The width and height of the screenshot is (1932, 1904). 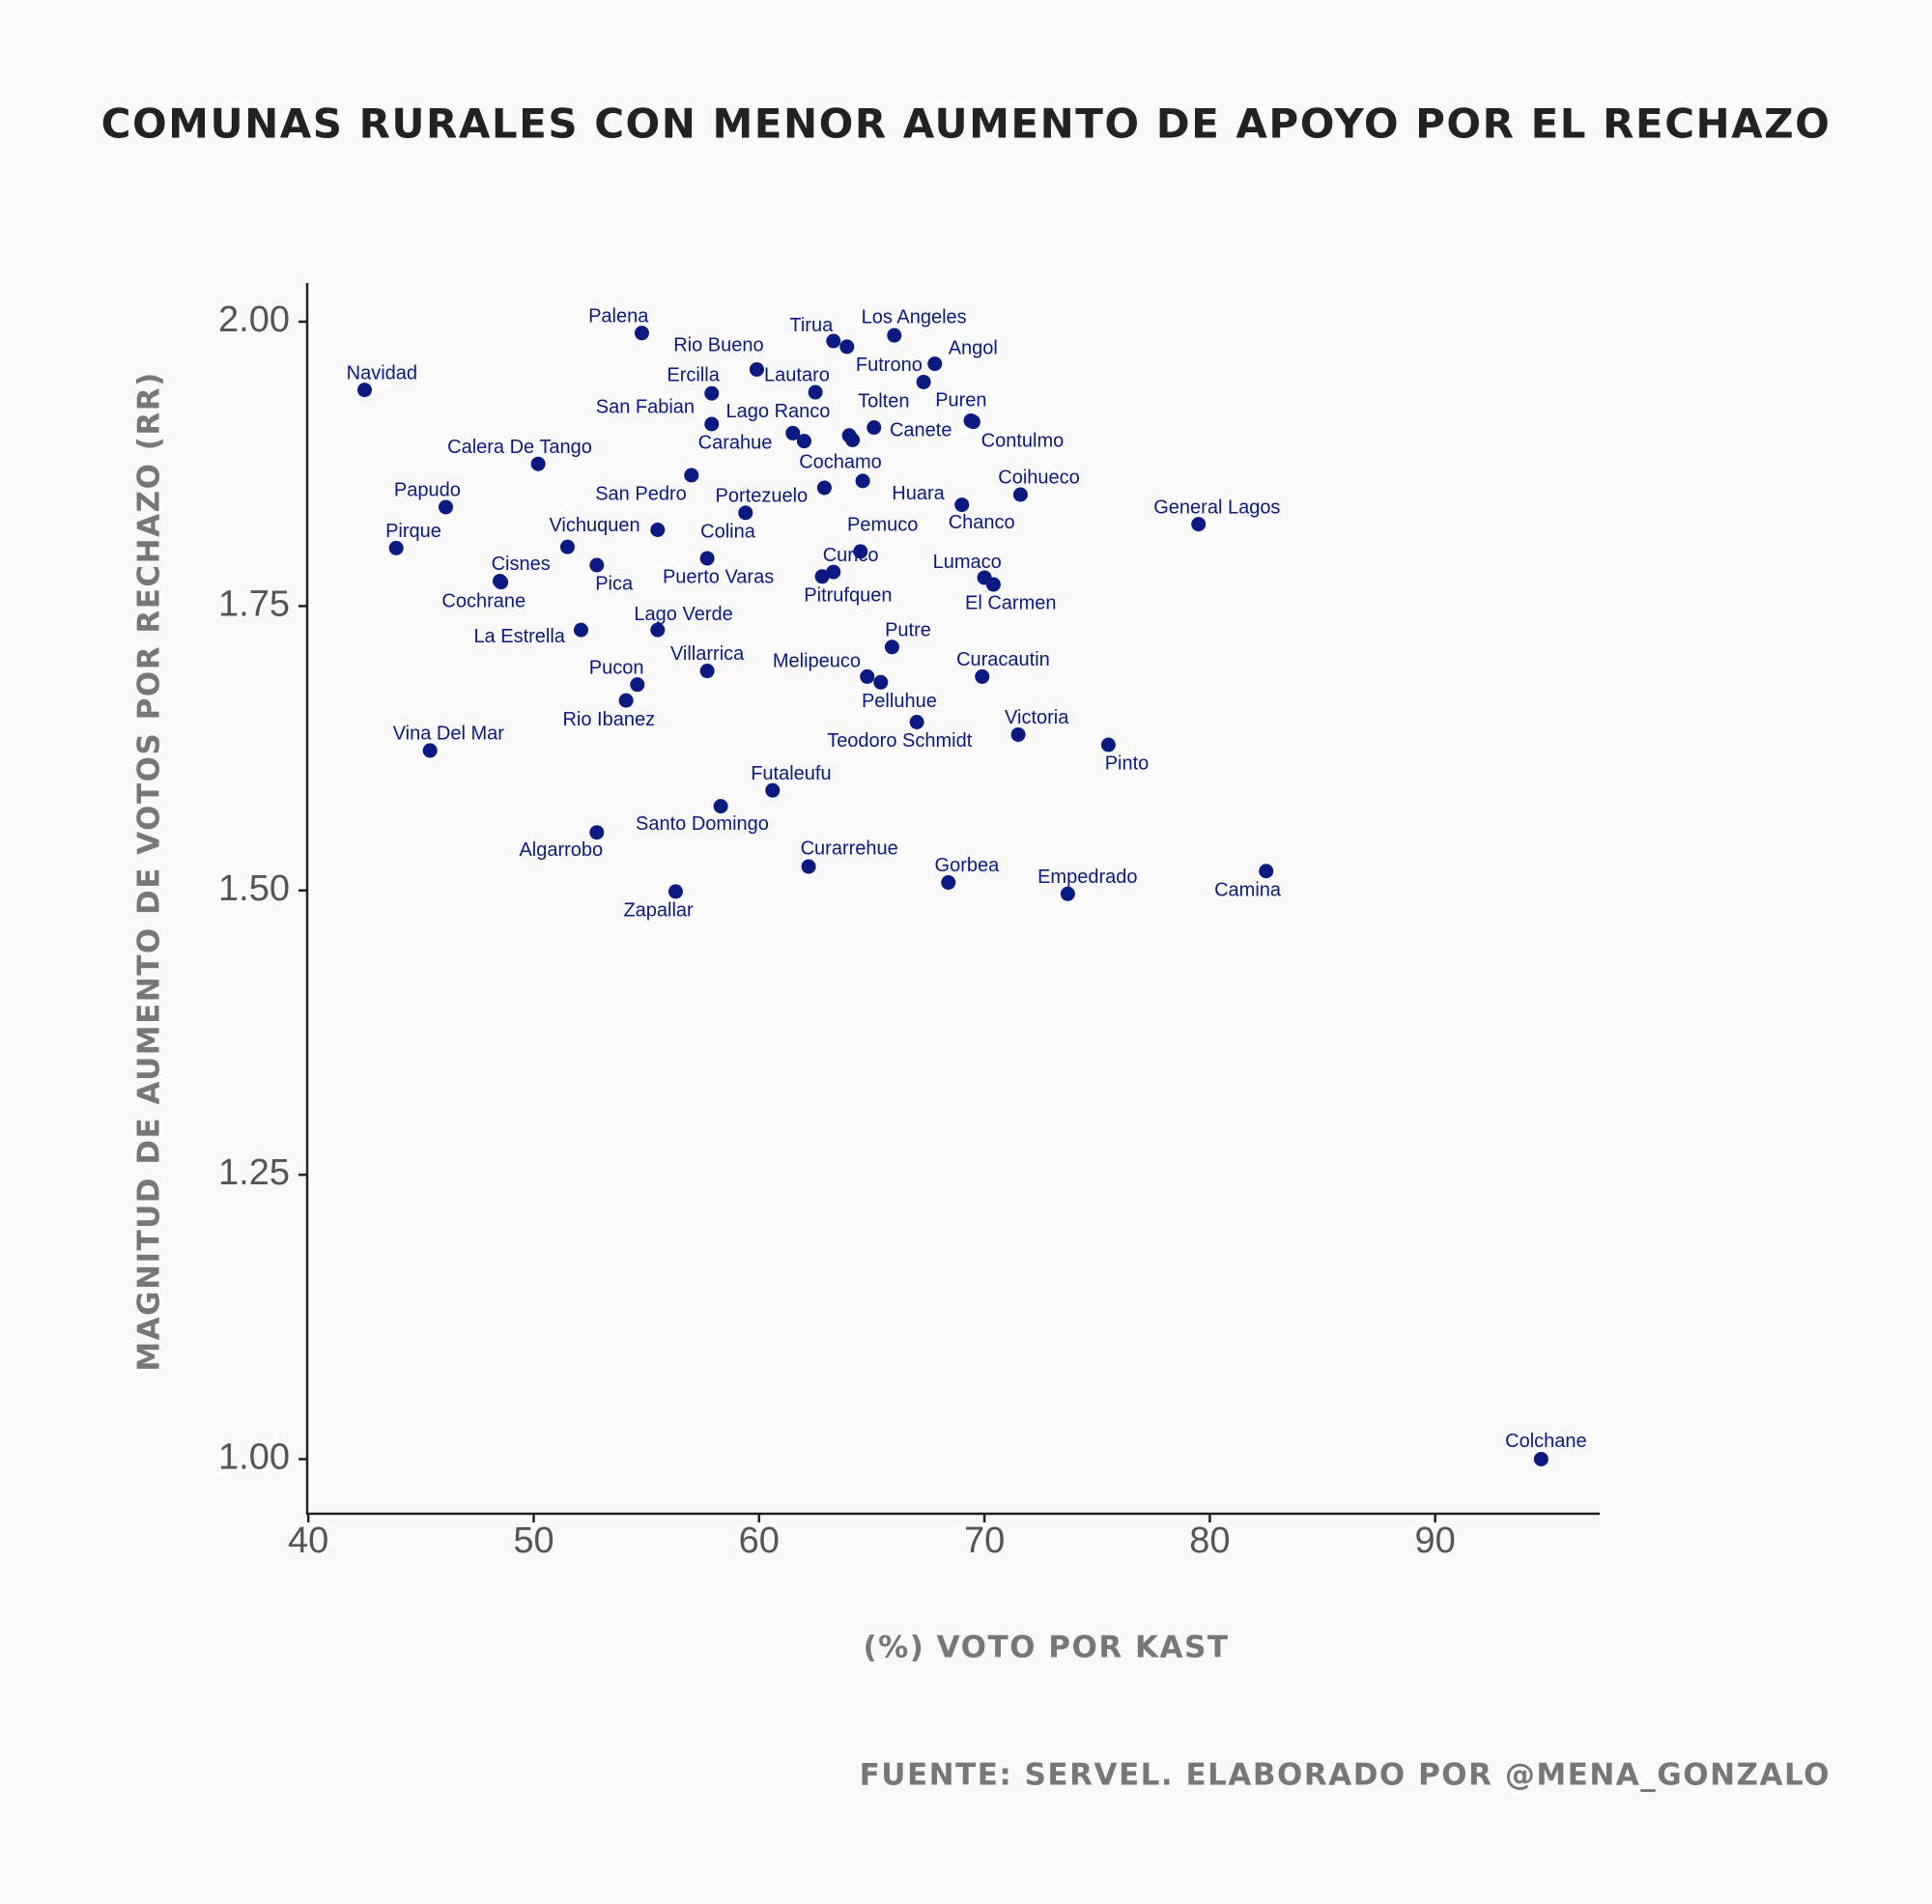 What do you see at coordinates (984, 1541) in the screenshot?
I see `x-tick-label: 70` at bounding box center [984, 1541].